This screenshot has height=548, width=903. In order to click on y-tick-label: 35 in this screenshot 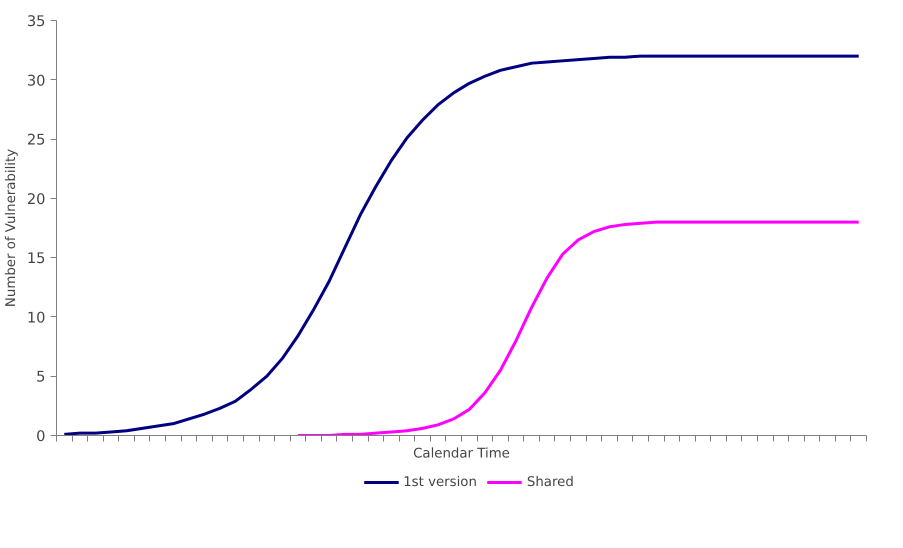, I will do `click(36, 21)`.